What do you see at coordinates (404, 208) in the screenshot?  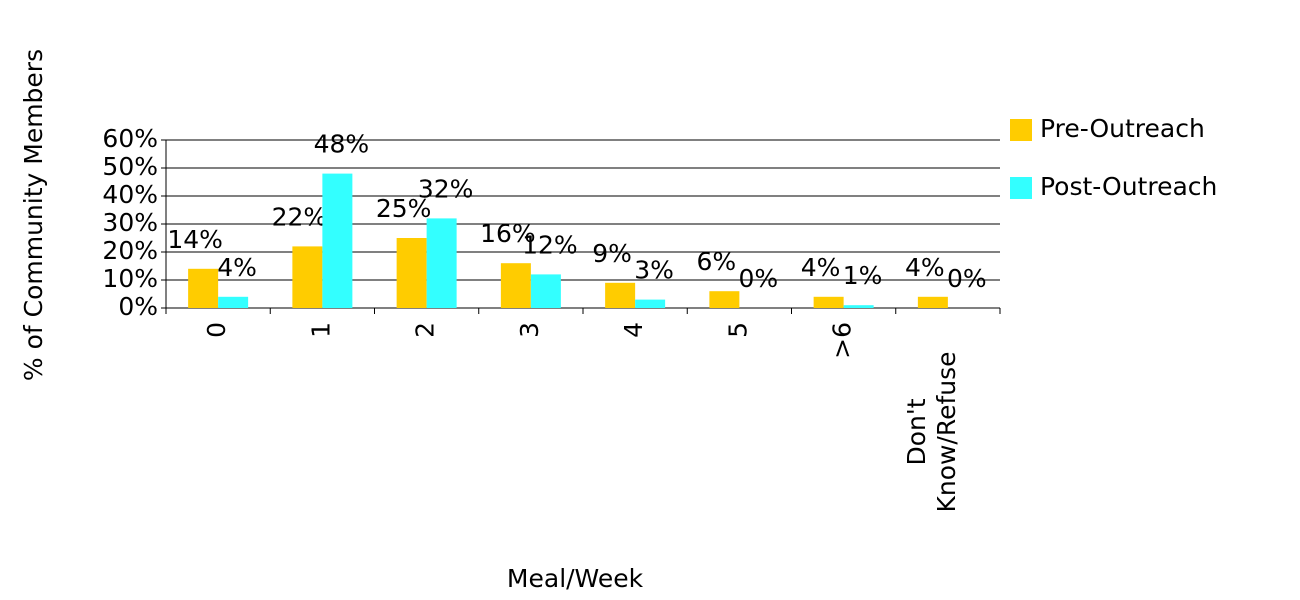 I see `data-label: 25%` at bounding box center [404, 208].